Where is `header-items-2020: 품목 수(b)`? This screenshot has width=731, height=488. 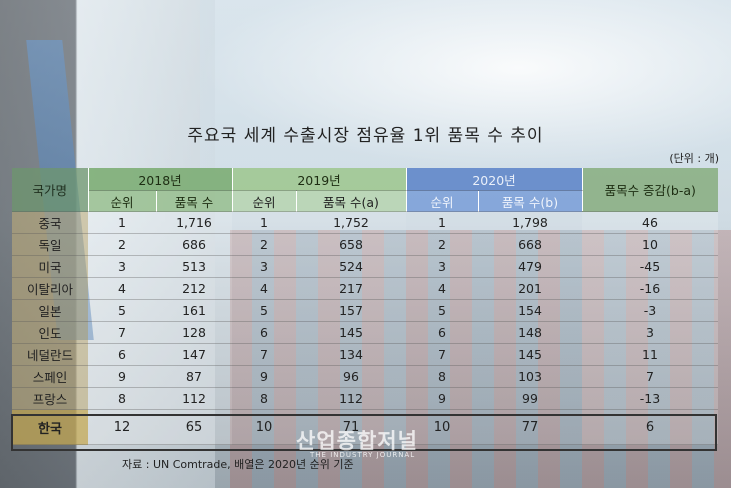
header-items-2020: 품목 수(b) is located at coordinates (530, 201).